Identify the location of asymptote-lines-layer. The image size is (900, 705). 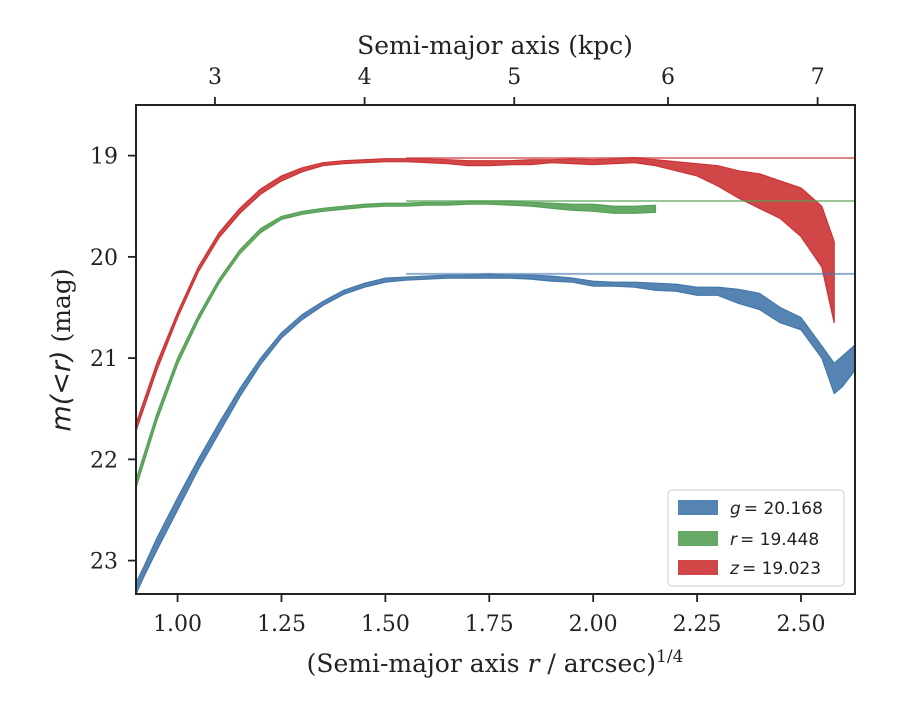
(630, 215).